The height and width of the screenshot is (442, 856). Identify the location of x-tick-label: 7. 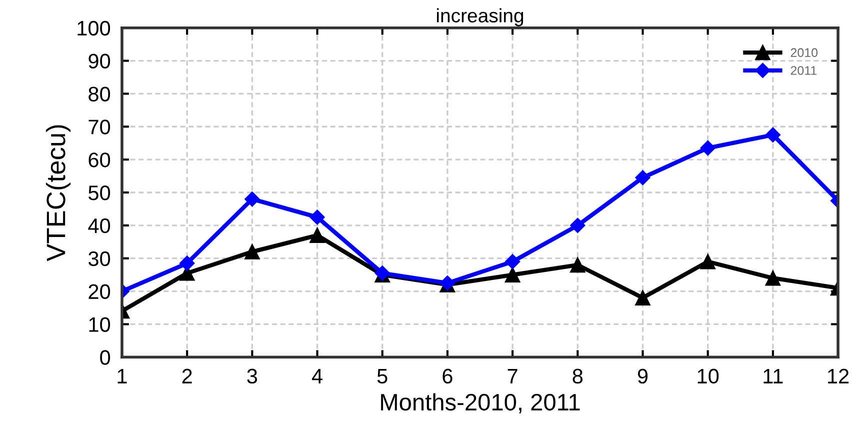
(513, 376).